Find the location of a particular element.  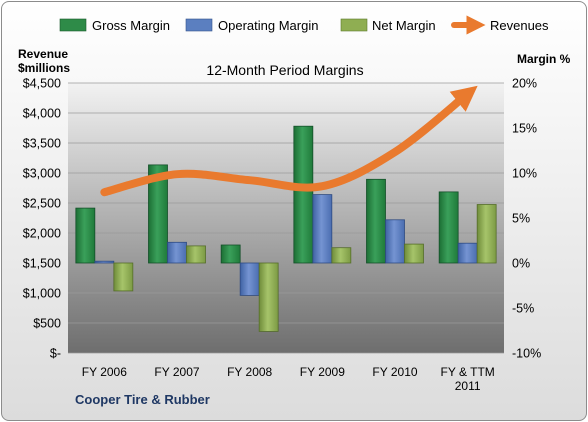

y-left-tick-label: $4,000 is located at coordinates (42, 114).